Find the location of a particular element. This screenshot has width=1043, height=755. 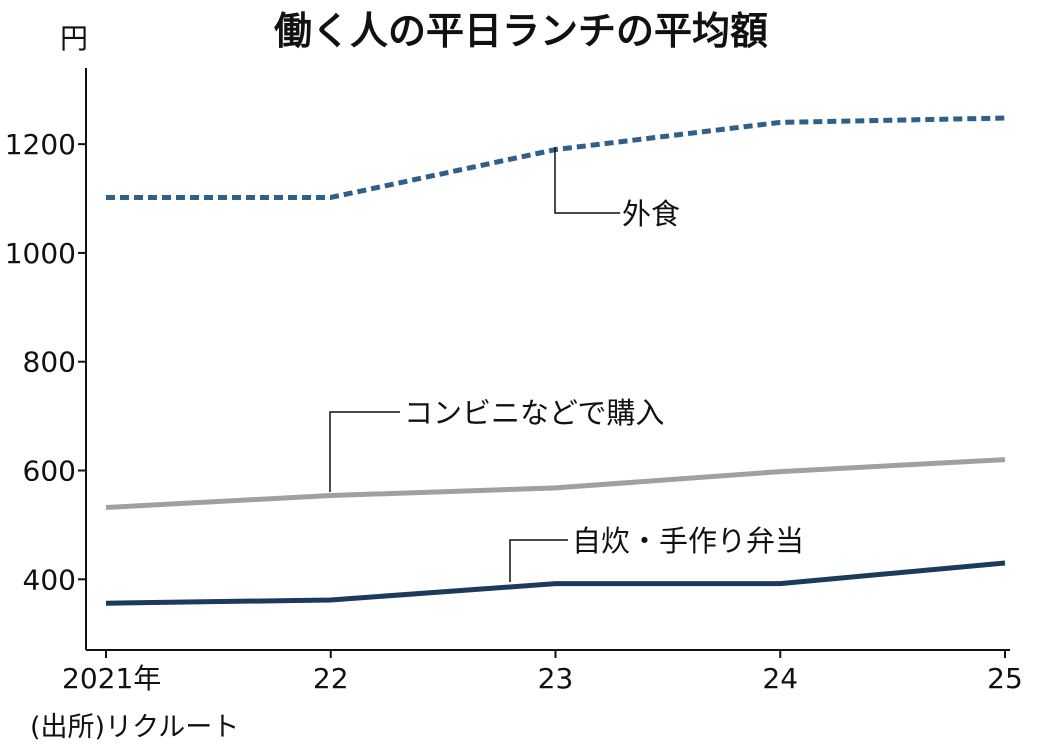

chart-title: 働く人の平日ランチの平均額 is located at coordinates (521, 31).